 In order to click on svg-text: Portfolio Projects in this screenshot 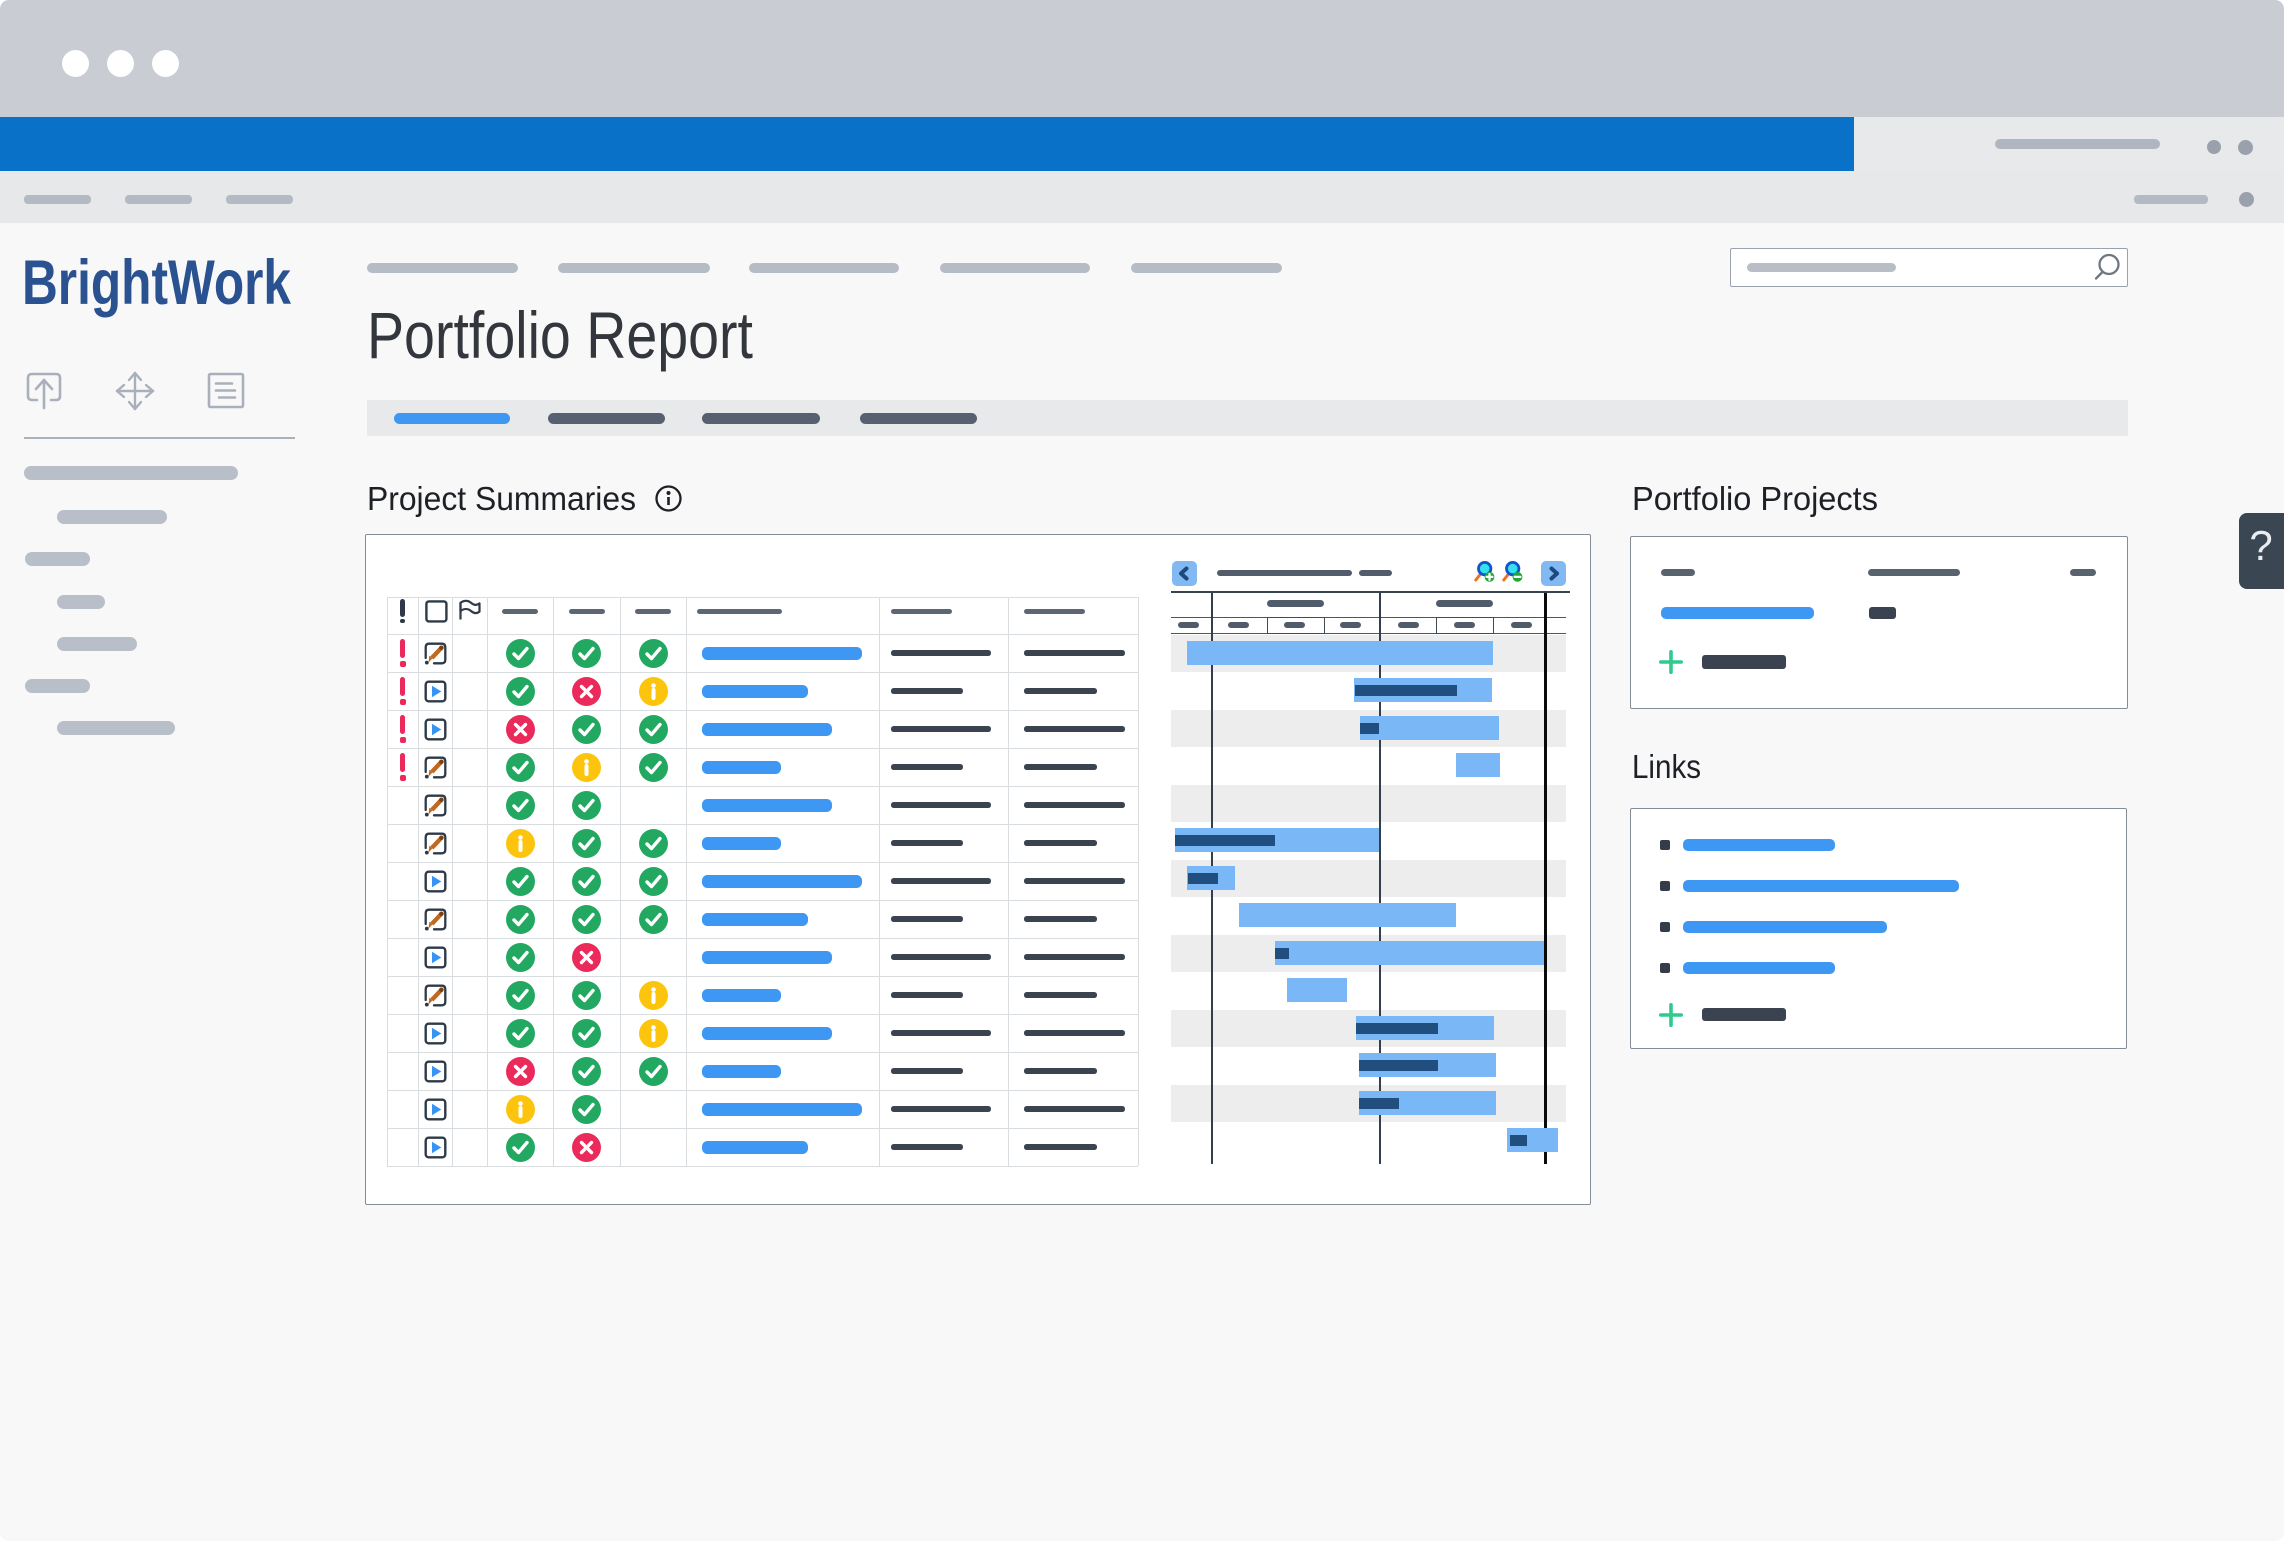, I will do `click(1755, 498)`.